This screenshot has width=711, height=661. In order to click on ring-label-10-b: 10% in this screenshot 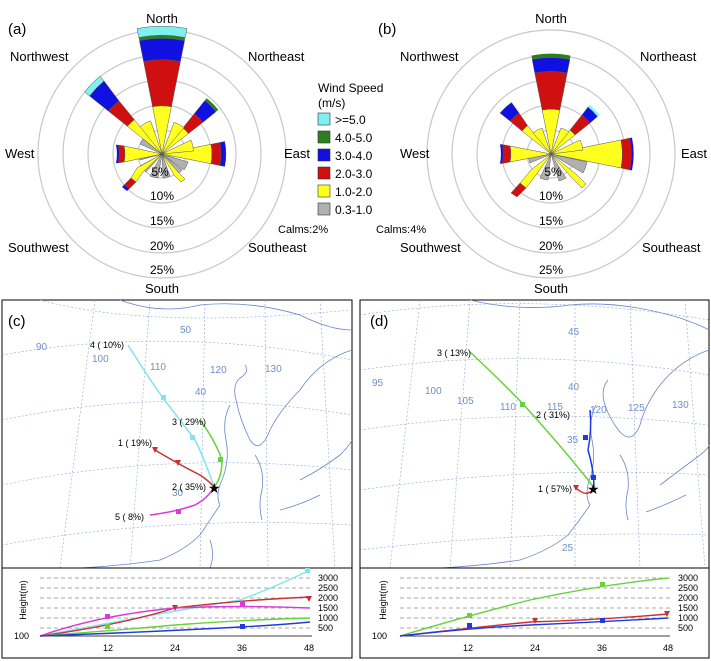, I will do `click(551, 196)`.